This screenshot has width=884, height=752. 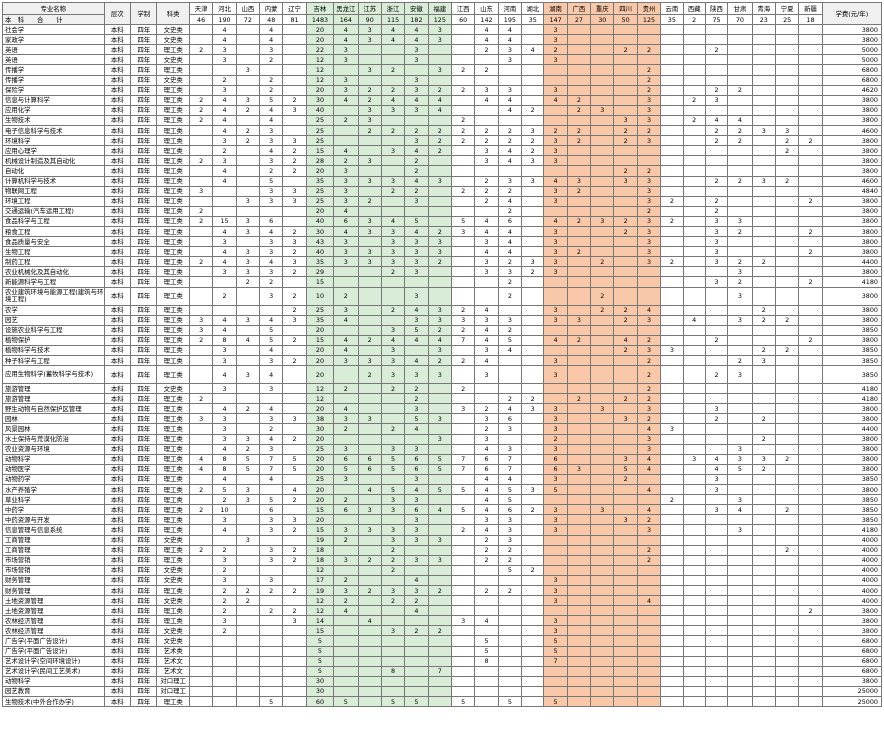 What do you see at coordinates (852, 141) in the screenshot?
I see `fee-cell: 3800` at bounding box center [852, 141].